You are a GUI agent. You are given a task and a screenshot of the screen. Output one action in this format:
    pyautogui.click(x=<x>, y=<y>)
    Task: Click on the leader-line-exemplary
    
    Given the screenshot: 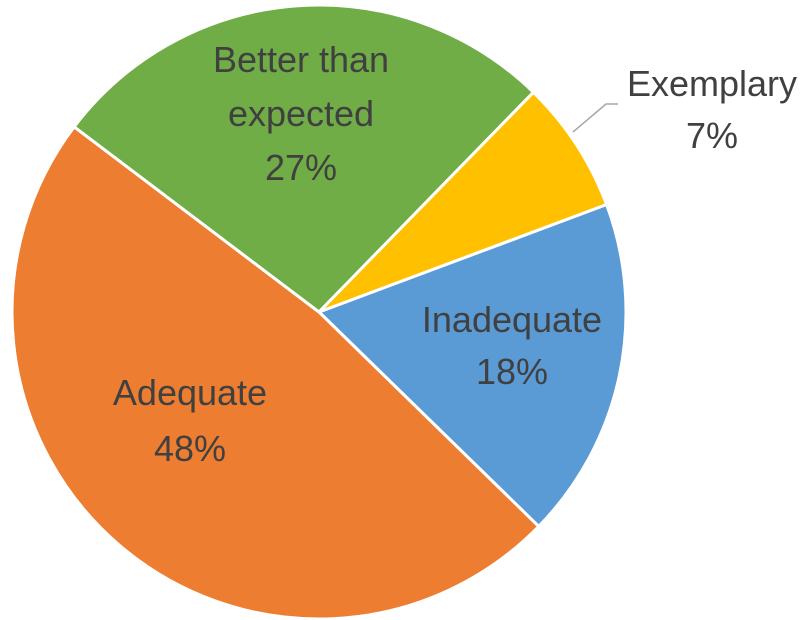 What is the action you would take?
    pyautogui.click(x=595, y=118)
    